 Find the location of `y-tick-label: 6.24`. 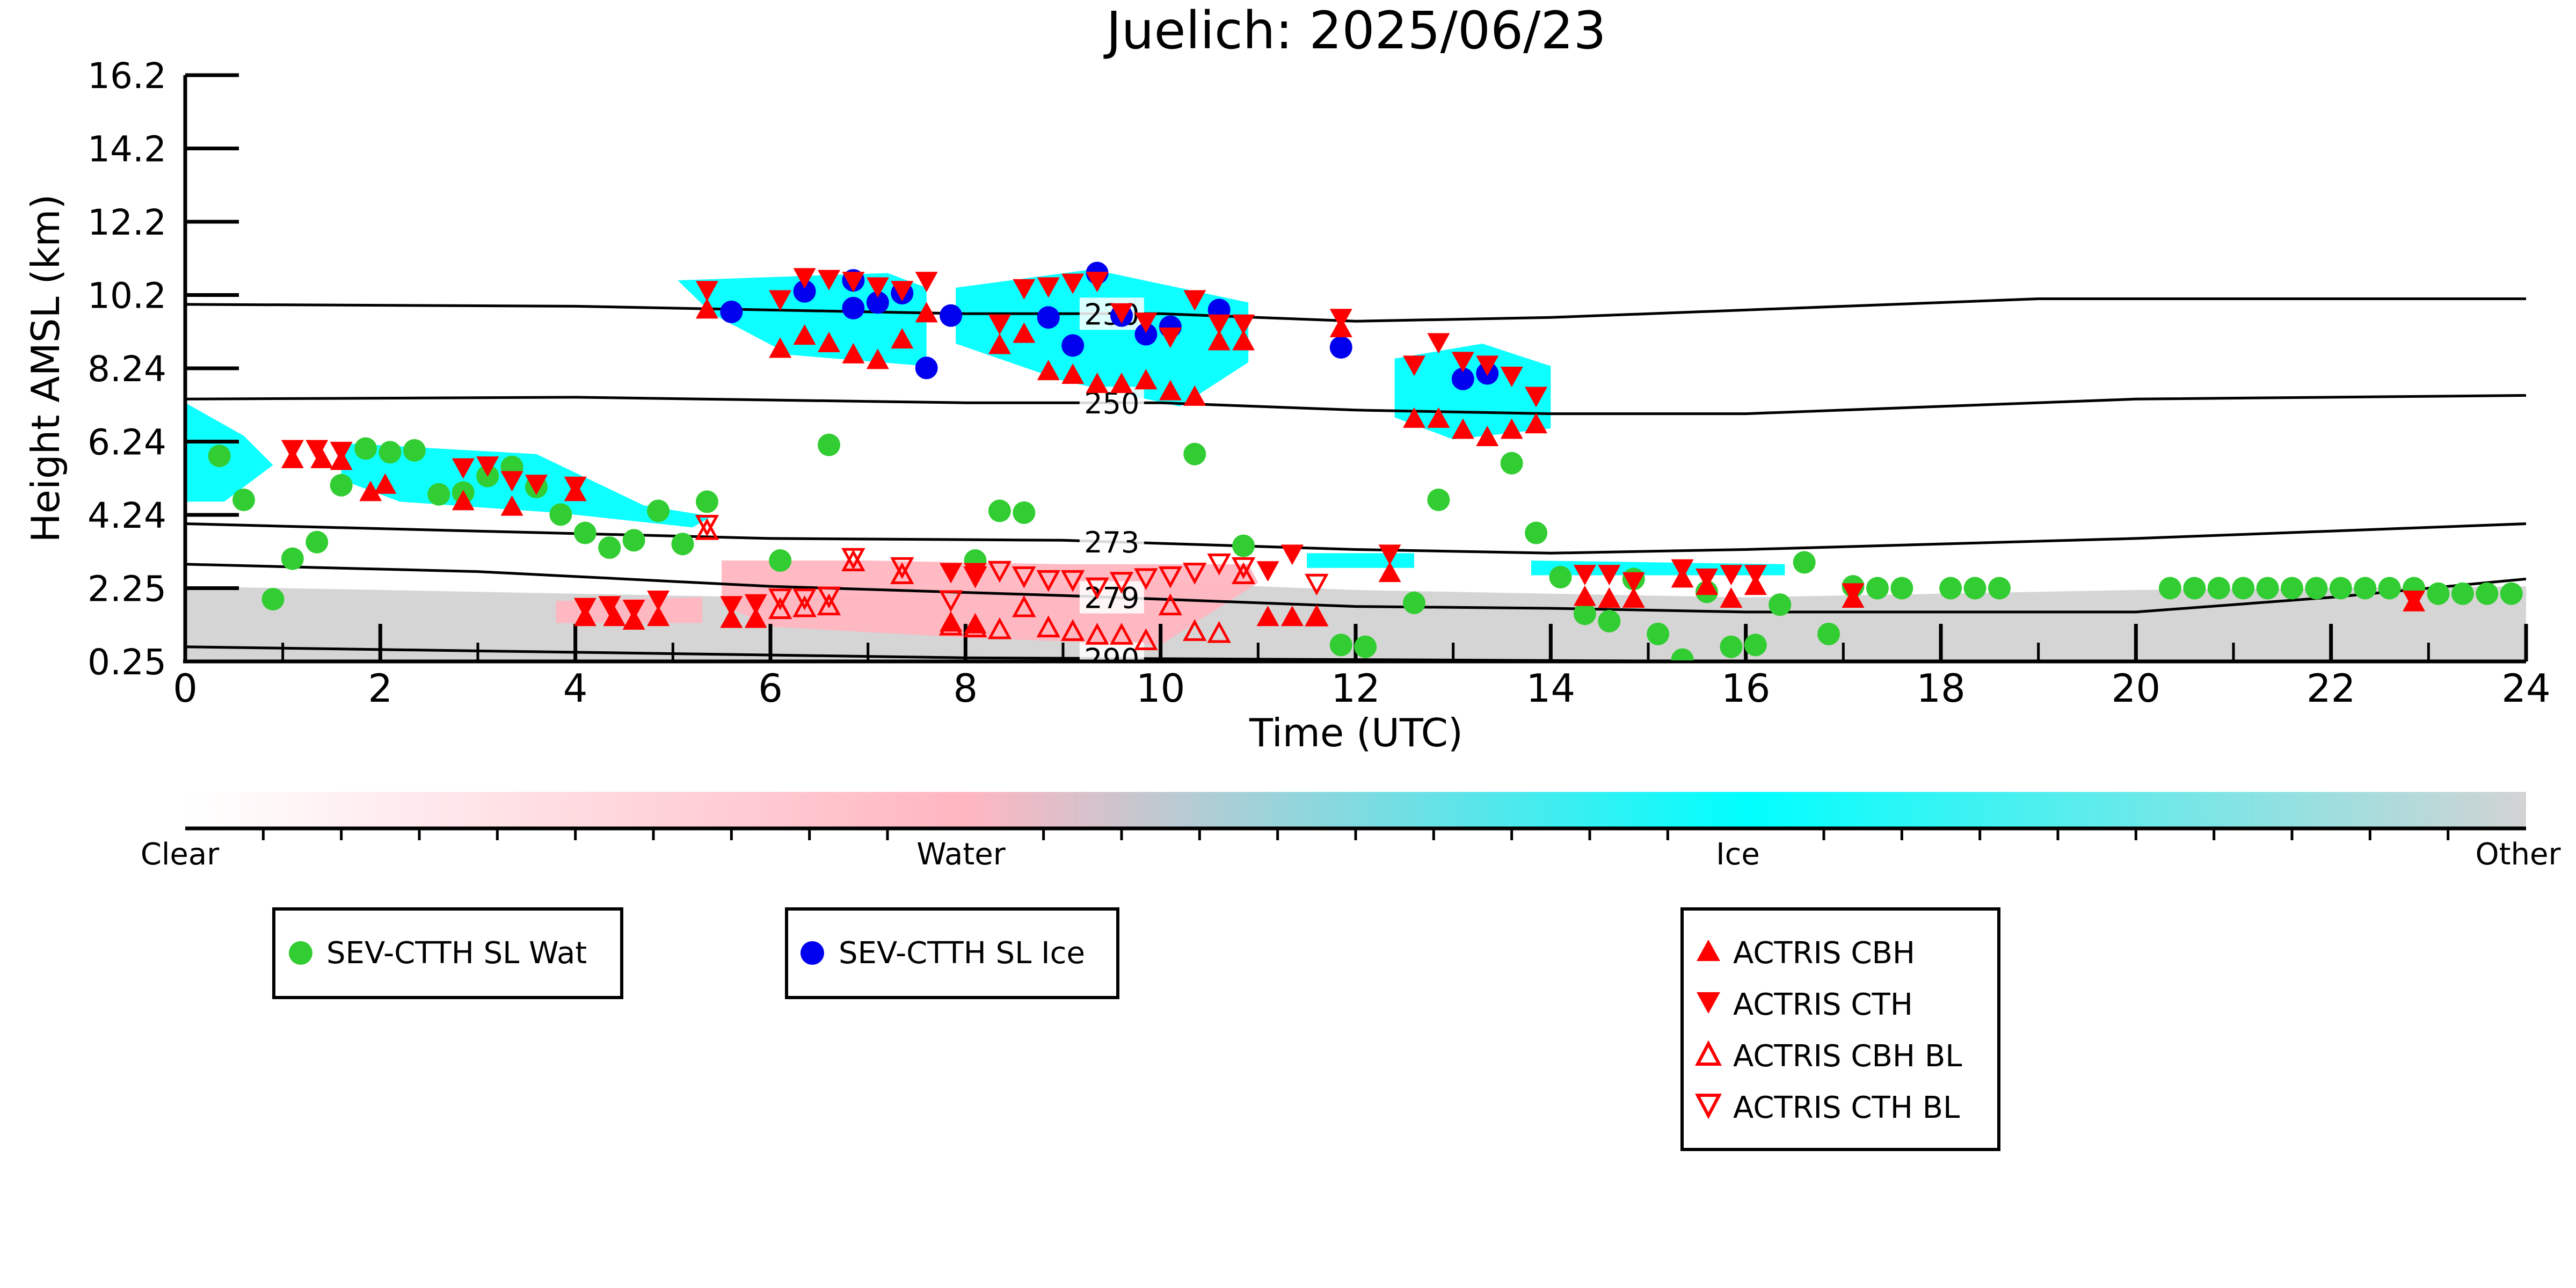

y-tick-label: 6.24 is located at coordinates (127, 442).